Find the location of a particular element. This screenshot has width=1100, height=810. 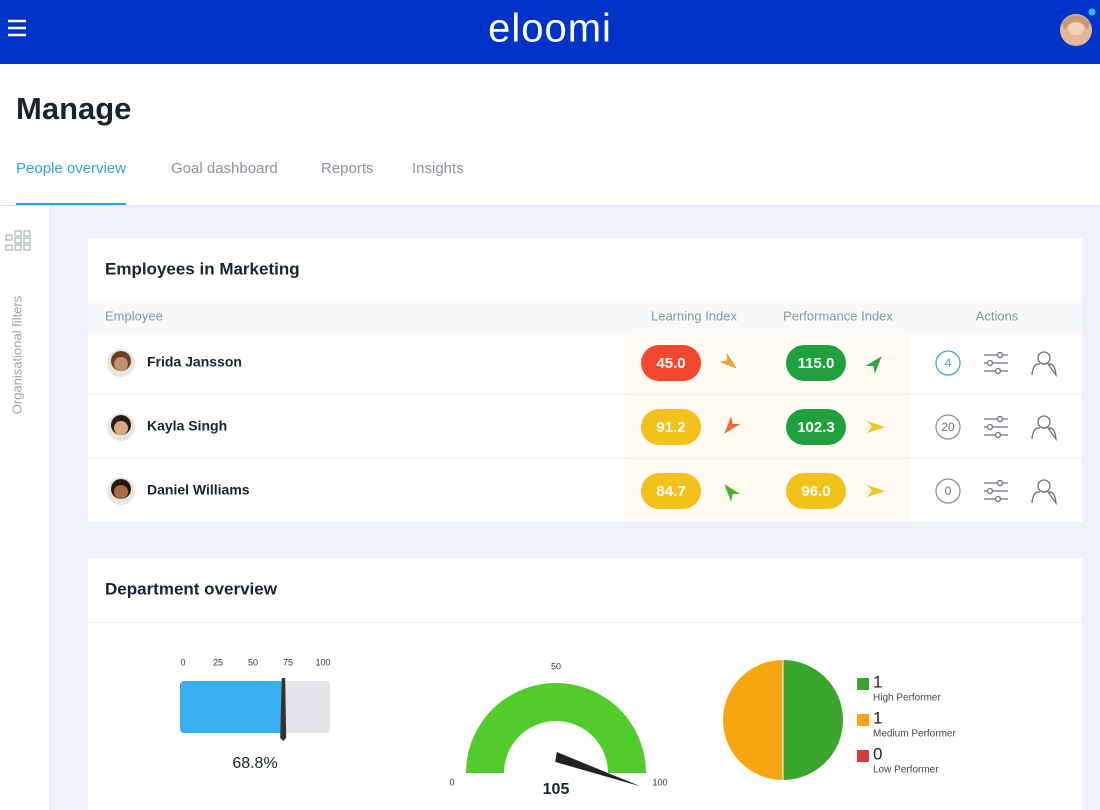

gauge-arc is located at coordinates (556, 728).